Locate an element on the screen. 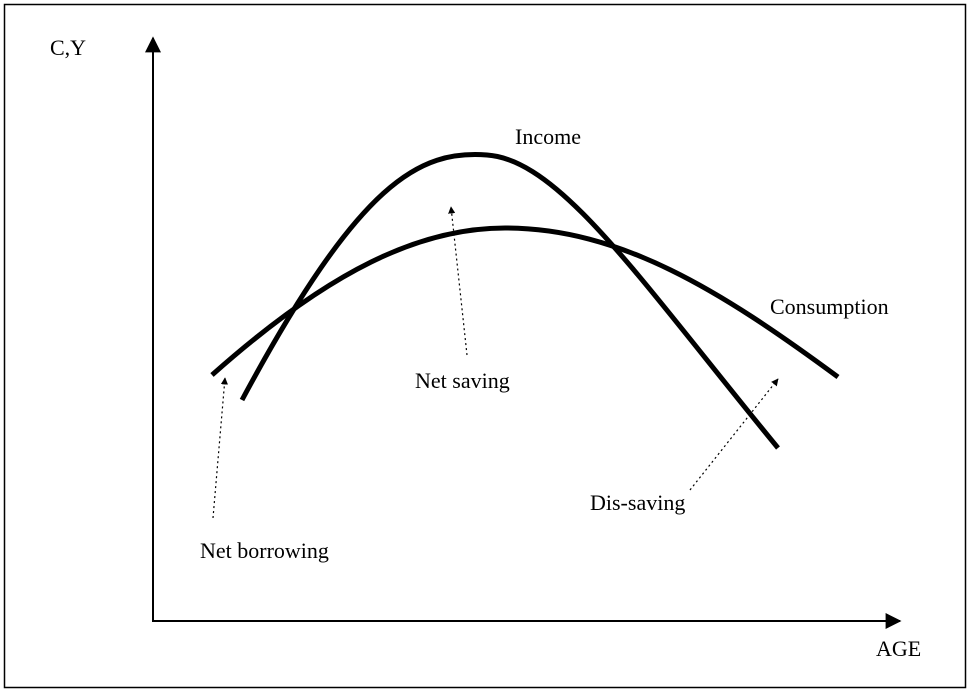  y-axis-label: C,Y is located at coordinates (68, 47).